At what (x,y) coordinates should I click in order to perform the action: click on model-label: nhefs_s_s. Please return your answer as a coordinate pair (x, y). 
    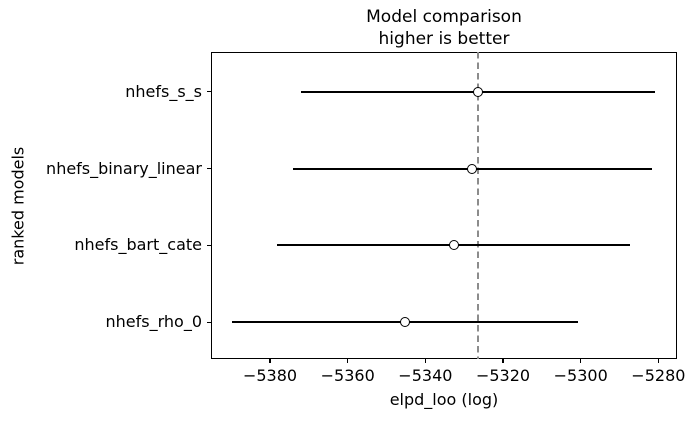
    Looking at the image, I should click on (163, 91).